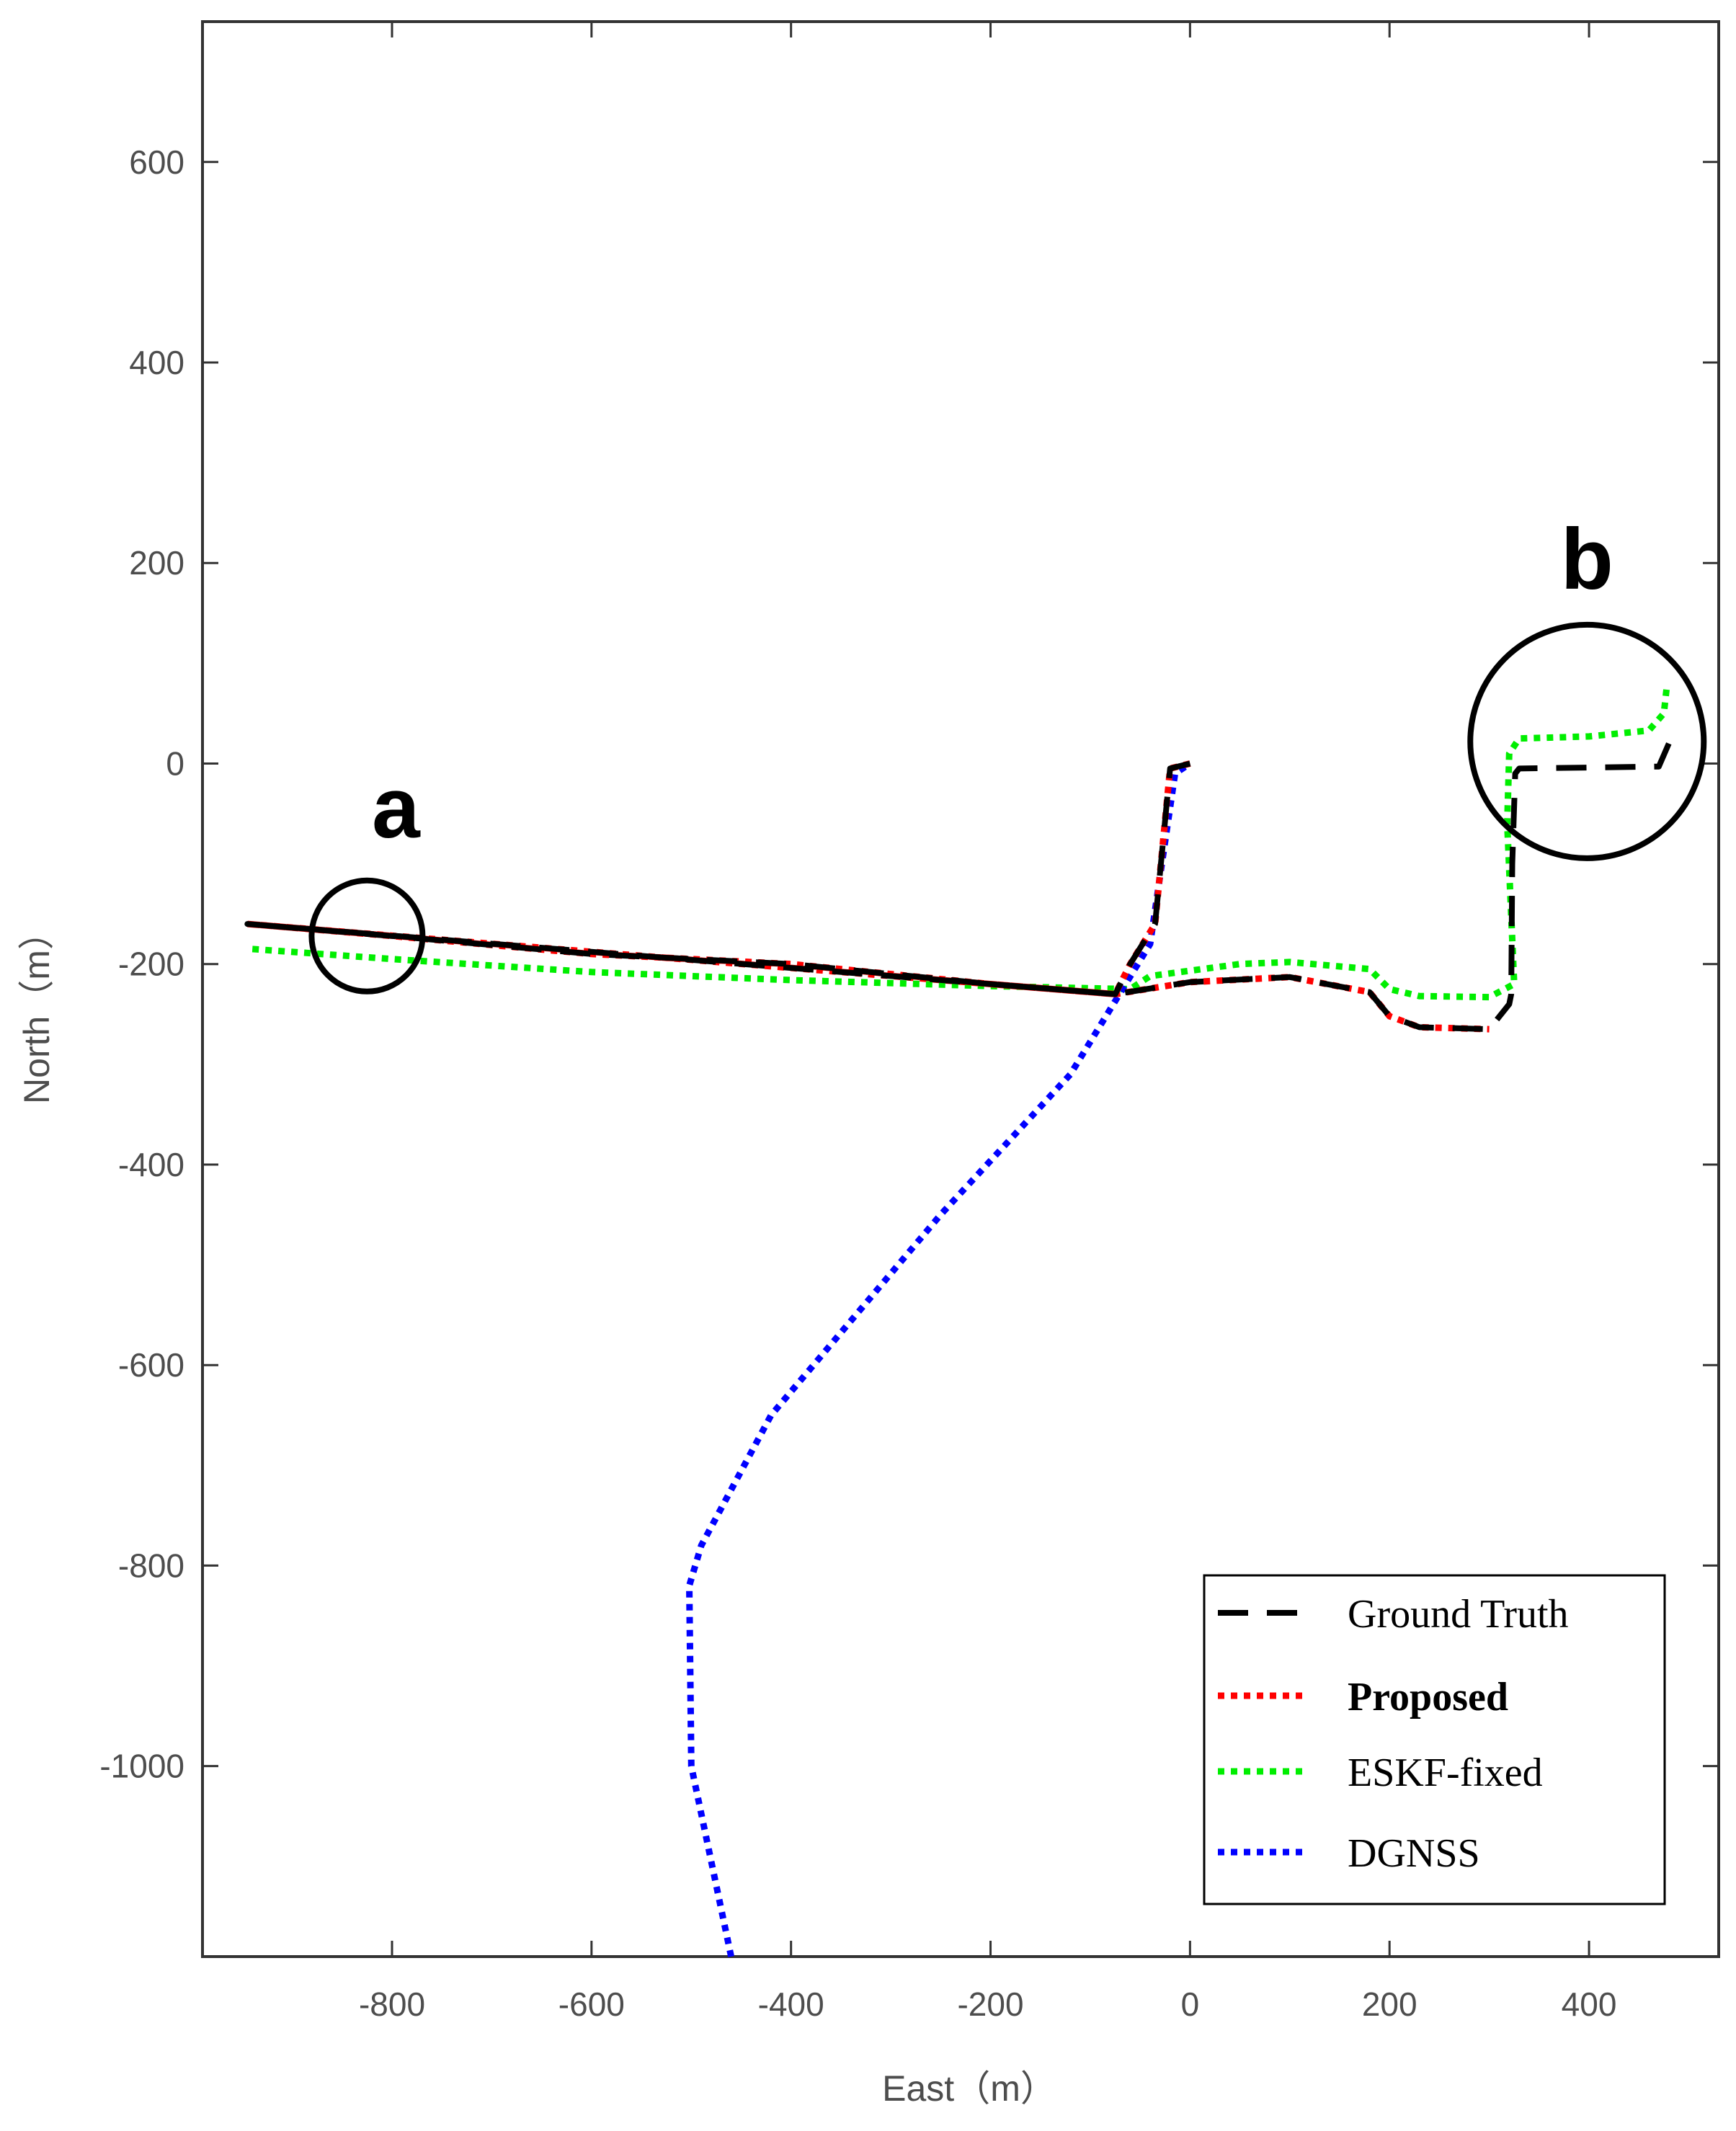  Describe the element at coordinates (867, 896) in the screenshot. I see `series-line-proposed` at that location.